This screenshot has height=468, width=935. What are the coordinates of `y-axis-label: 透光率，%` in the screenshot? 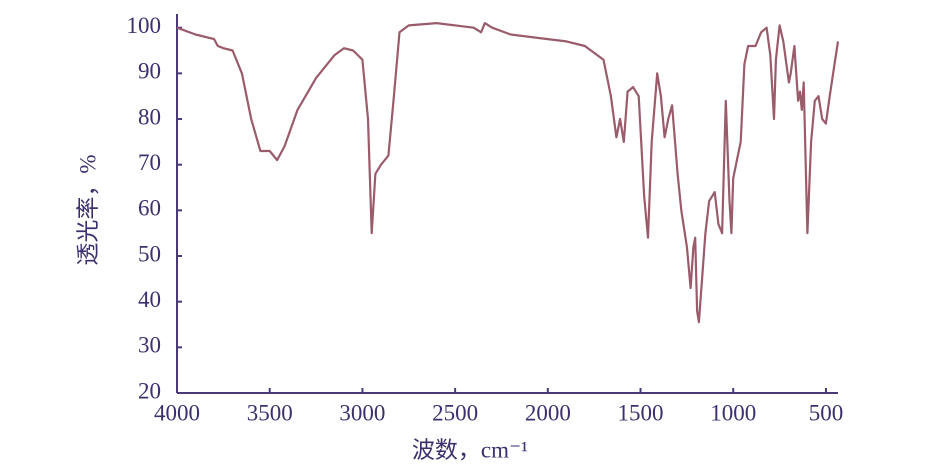 It's located at (87, 209).